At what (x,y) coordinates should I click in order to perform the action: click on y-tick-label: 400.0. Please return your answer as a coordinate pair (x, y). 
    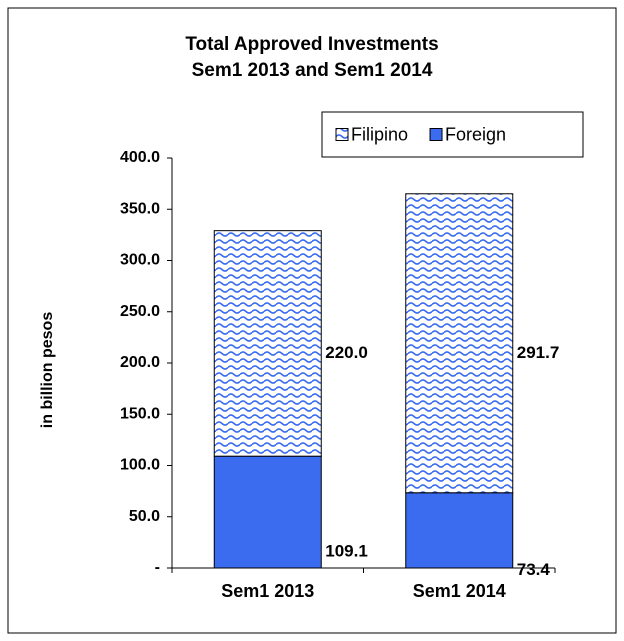
    Looking at the image, I should click on (140, 157).